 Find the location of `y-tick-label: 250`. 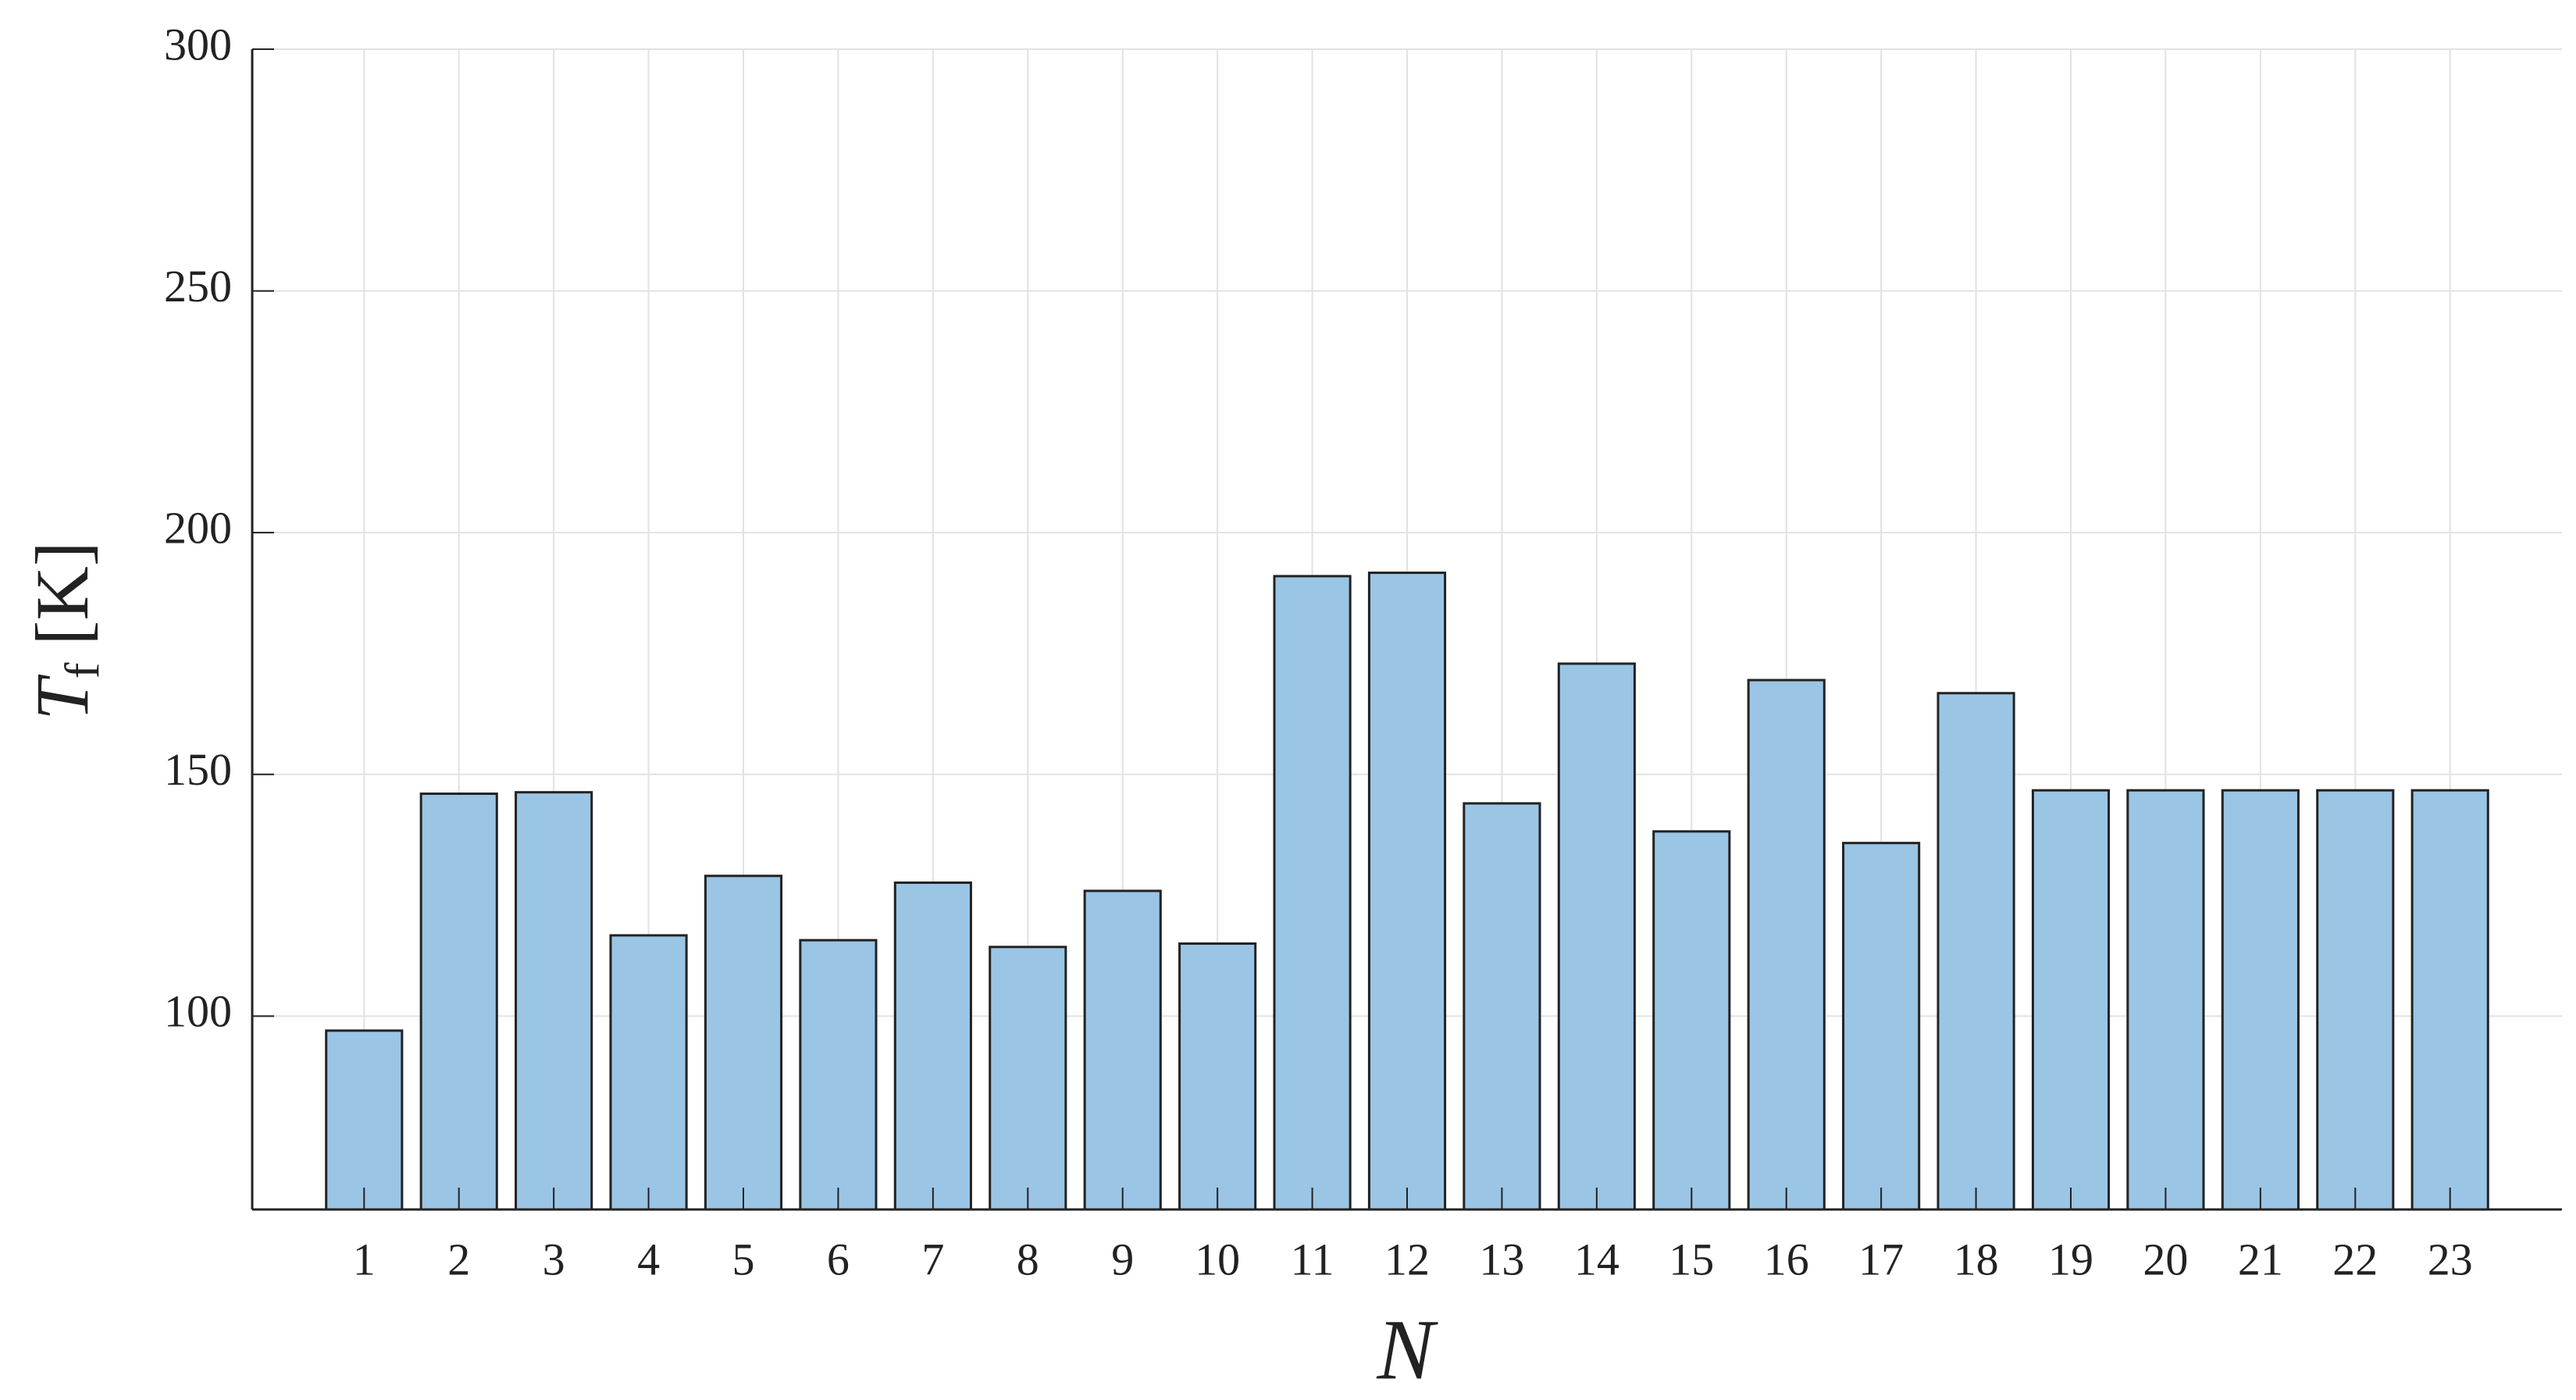

y-tick-label: 250 is located at coordinates (198, 286).